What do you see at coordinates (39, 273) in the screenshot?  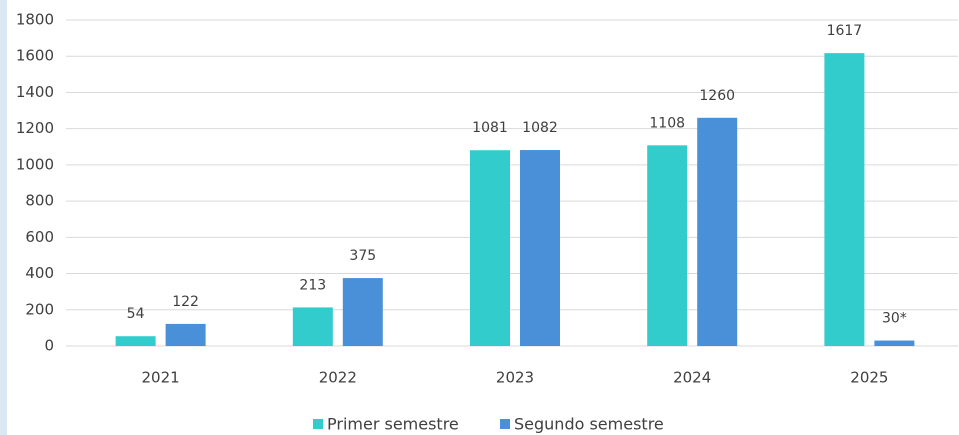 I see `y-tick-label: 400` at bounding box center [39, 273].